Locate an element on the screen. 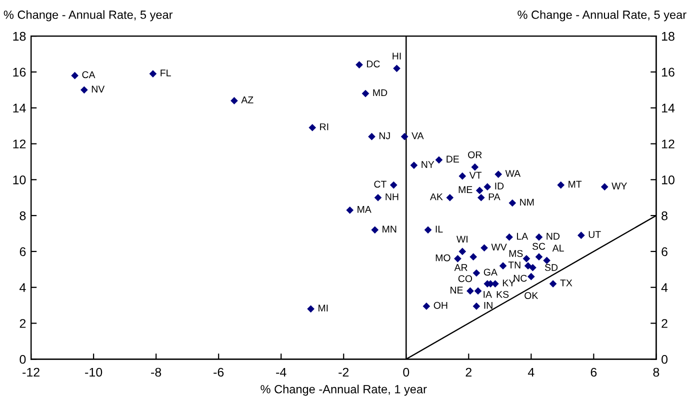 This screenshot has height=410, width=690. x-tick-label: -2 is located at coordinates (343, 372).